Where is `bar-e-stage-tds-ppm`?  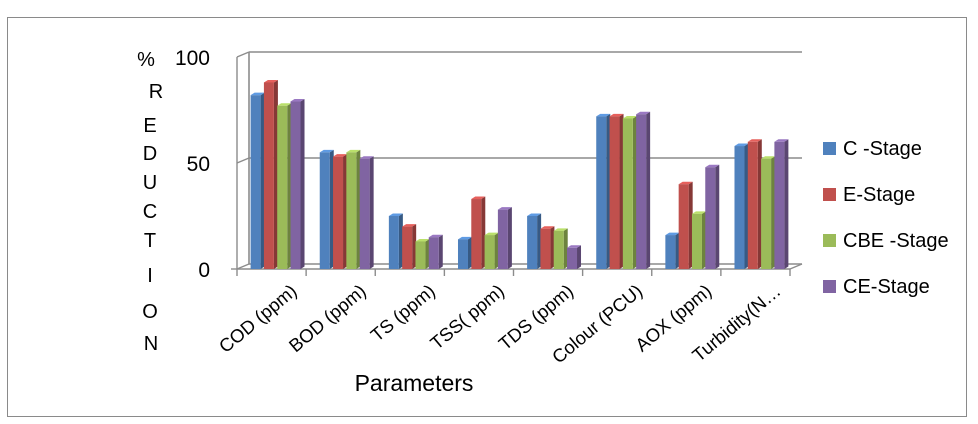 bar-e-stage-tds-ppm is located at coordinates (547, 247).